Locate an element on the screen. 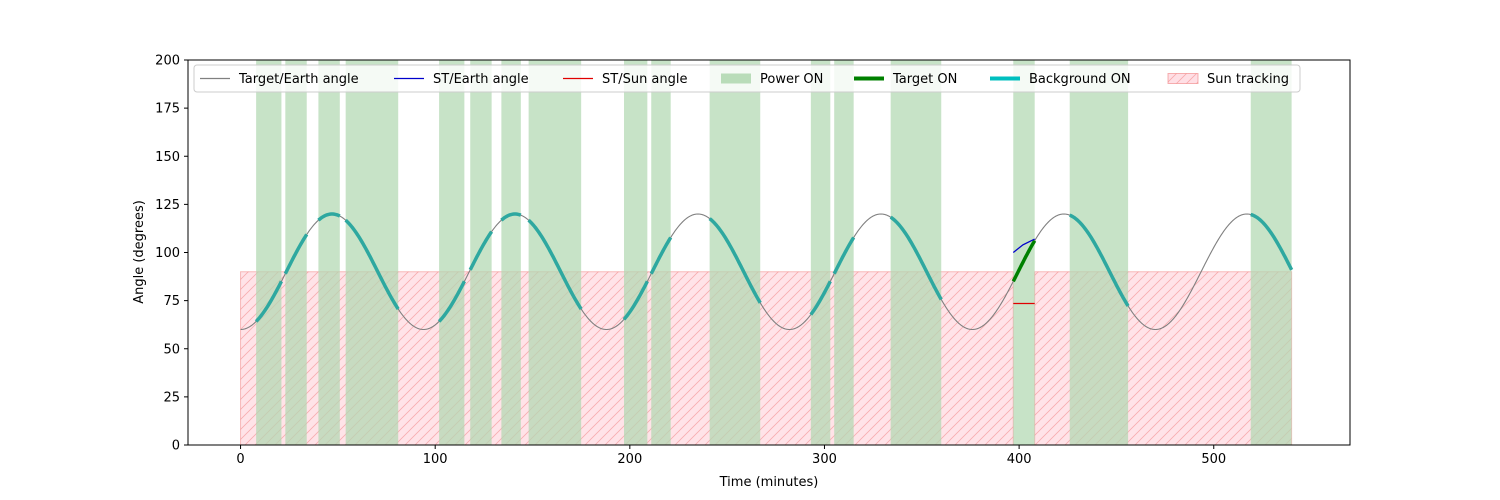  x-axis-label: Time (minutes) is located at coordinates (769, 482).